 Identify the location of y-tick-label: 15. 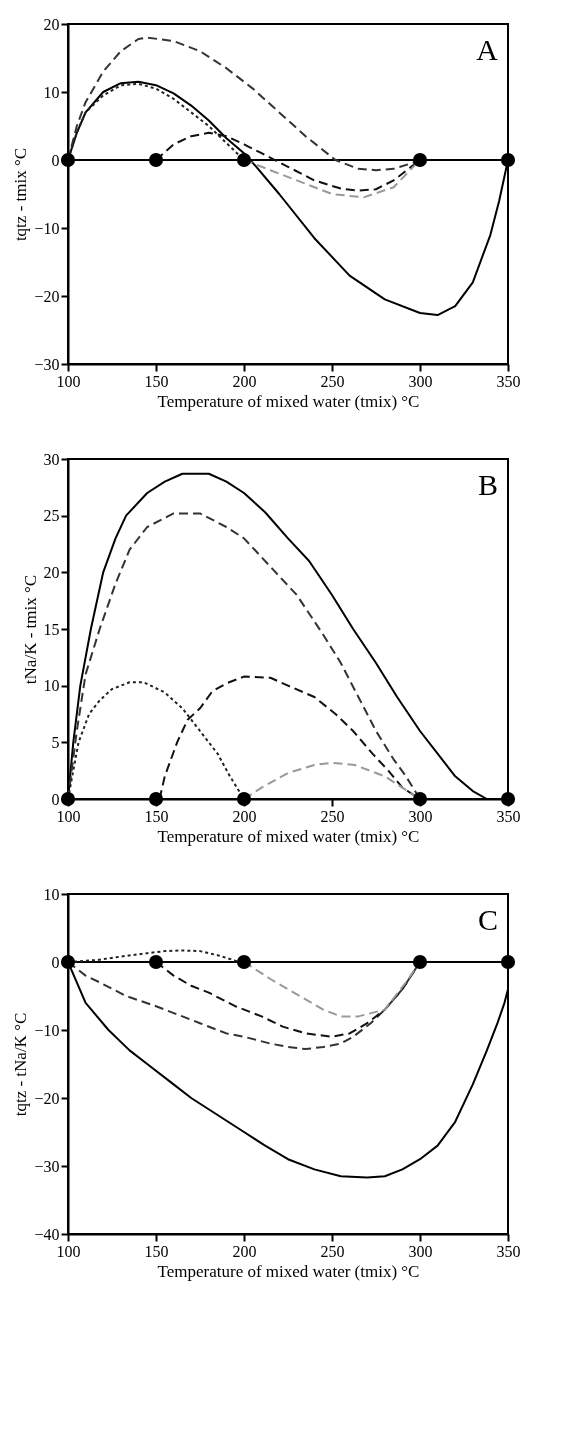
(51, 629).